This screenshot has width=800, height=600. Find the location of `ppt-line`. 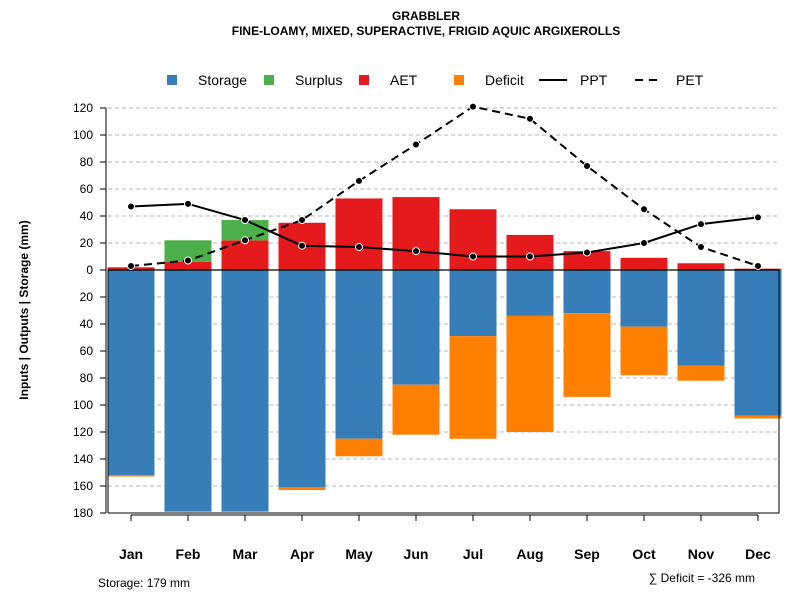

ppt-line is located at coordinates (444, 230).